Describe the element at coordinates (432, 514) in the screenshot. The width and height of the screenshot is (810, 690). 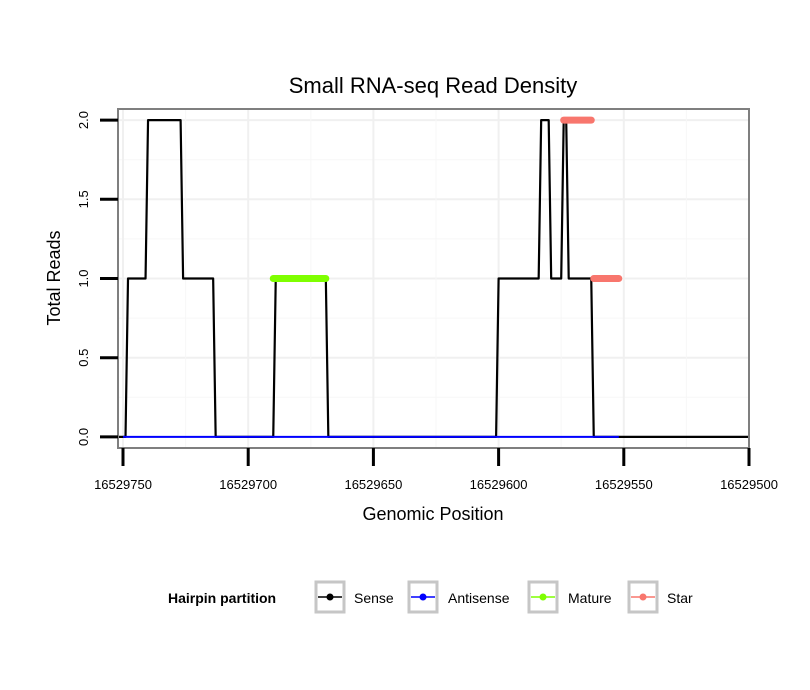
I see `x-axis-title: Genomic Position` at that location.